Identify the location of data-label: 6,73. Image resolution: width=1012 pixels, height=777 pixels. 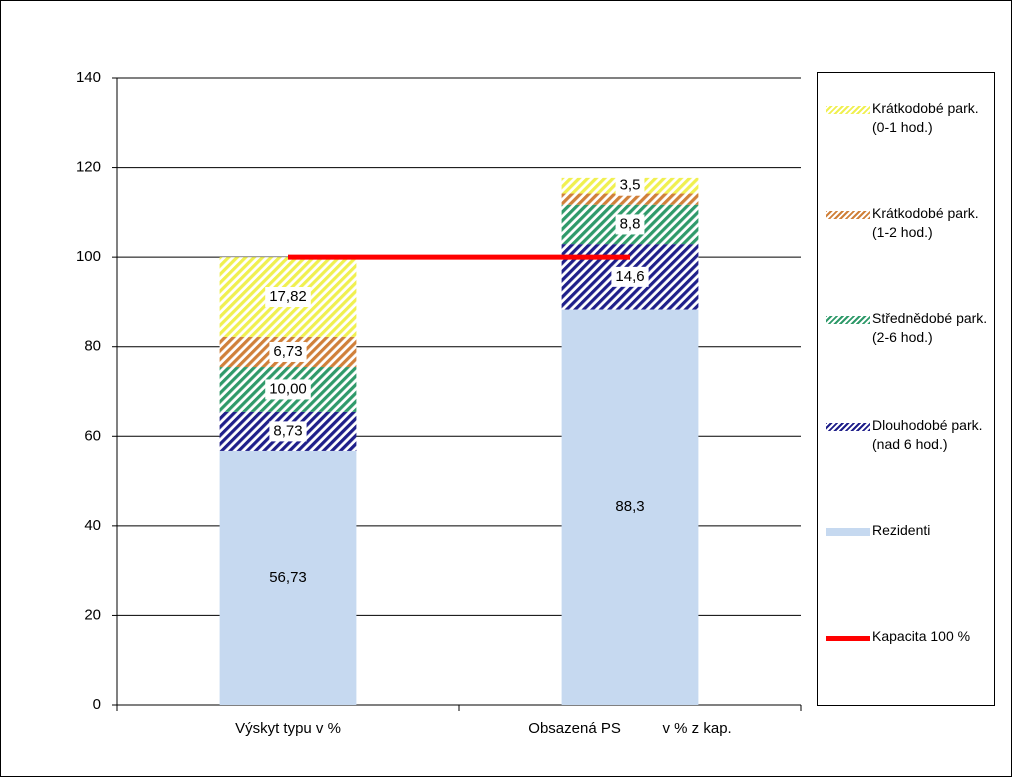
(287, 351).